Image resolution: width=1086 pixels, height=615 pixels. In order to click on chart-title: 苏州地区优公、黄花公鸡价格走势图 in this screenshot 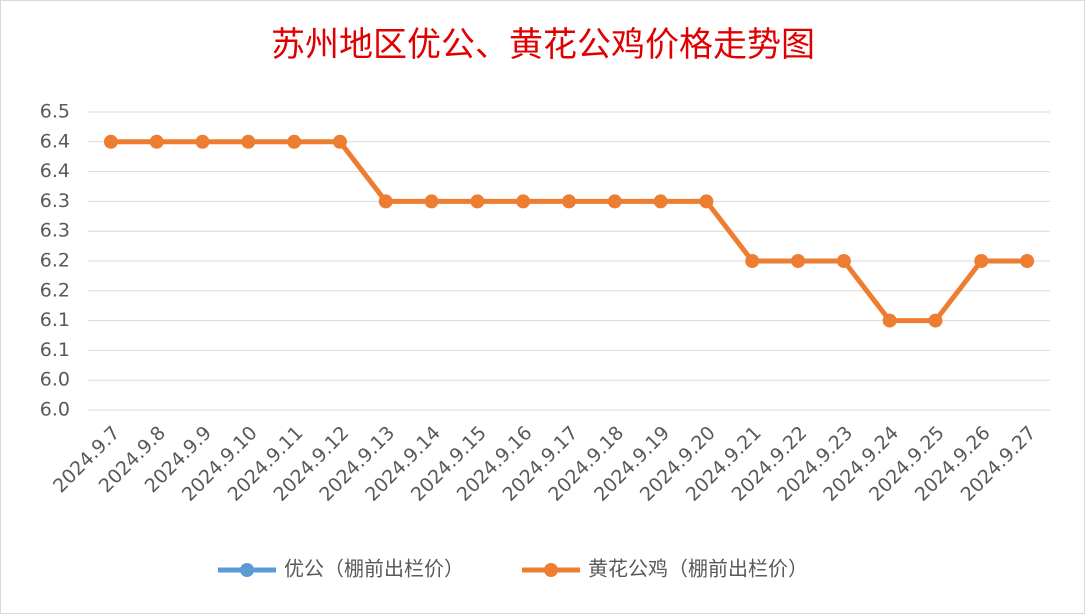, I will do `click(543, 45)`.